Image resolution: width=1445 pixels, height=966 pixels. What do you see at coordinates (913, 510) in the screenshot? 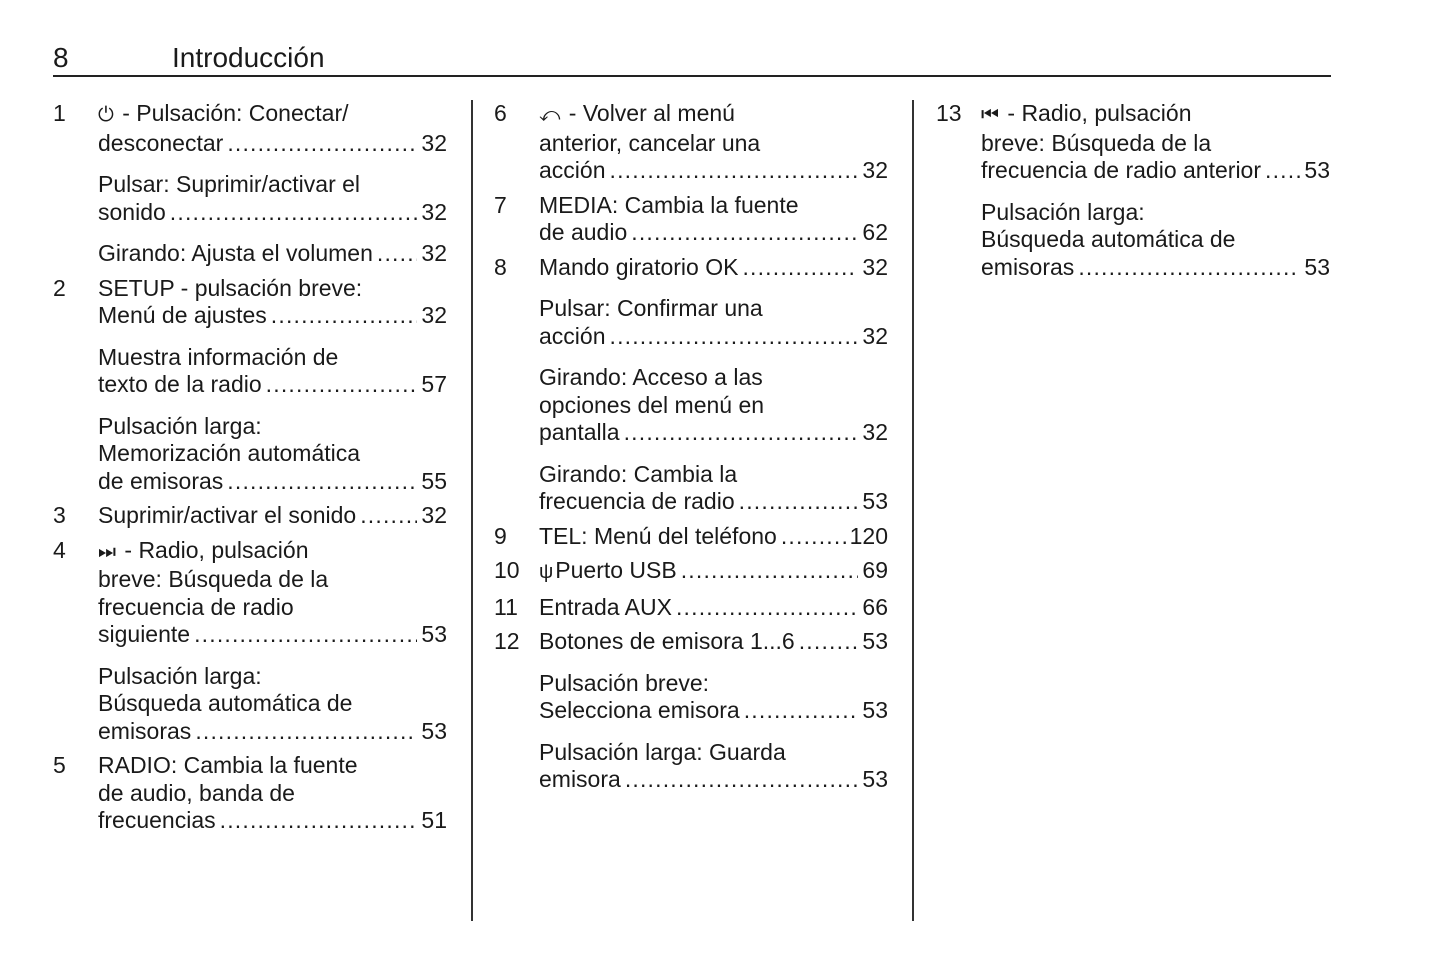
I see `column-divider` at bounding box center [913, 510].